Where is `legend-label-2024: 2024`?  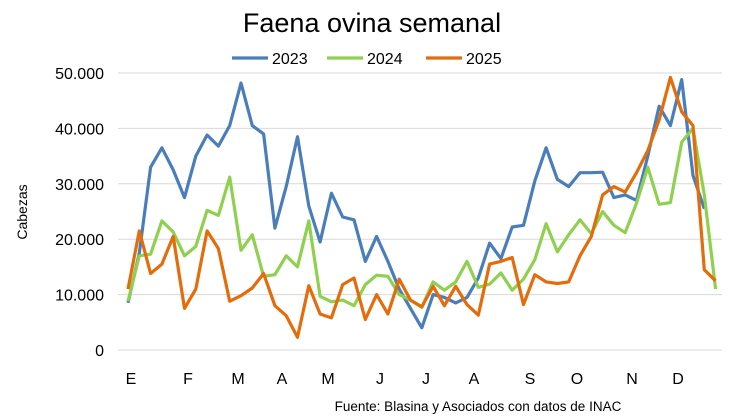 legend-label-2024: 2024 is located at coordinates (385, 59).